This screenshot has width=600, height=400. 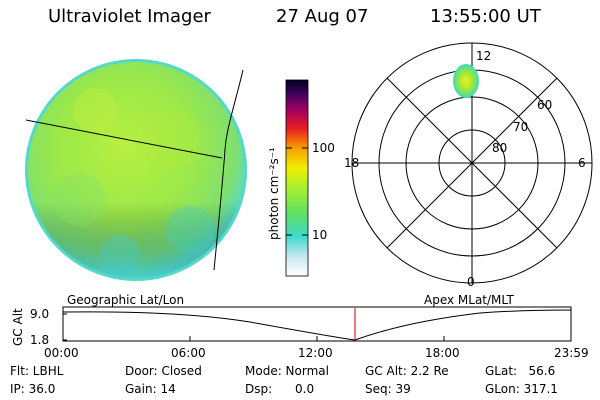 I want to click on right-panel-title: Apex MLat/MLT, so click(x=469, y=300).